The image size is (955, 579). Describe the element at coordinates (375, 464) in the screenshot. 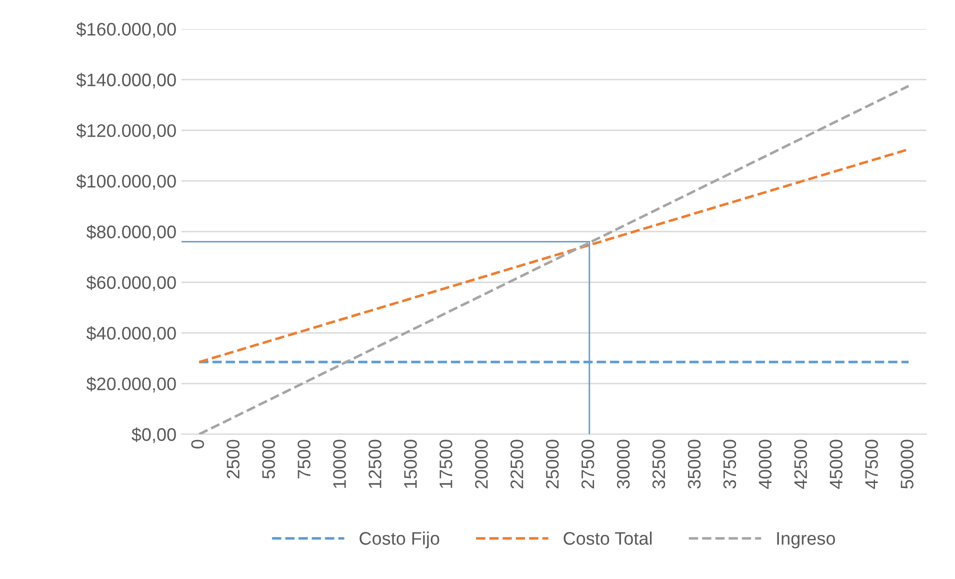

I see `x-tick-label: 12500` at that location.